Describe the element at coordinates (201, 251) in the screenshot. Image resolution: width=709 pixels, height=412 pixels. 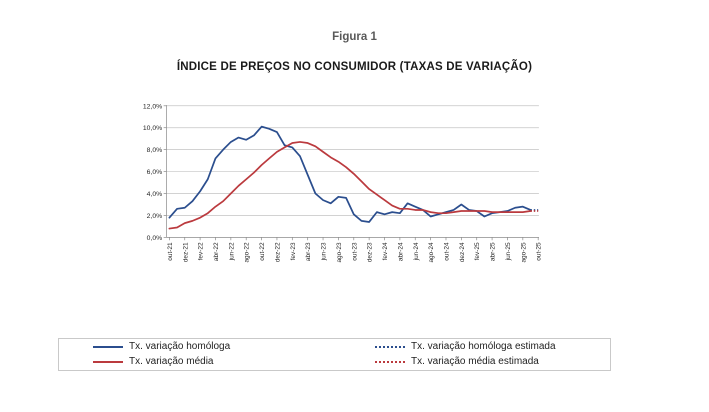
I see `x-tick-label: fev-22` at that location.